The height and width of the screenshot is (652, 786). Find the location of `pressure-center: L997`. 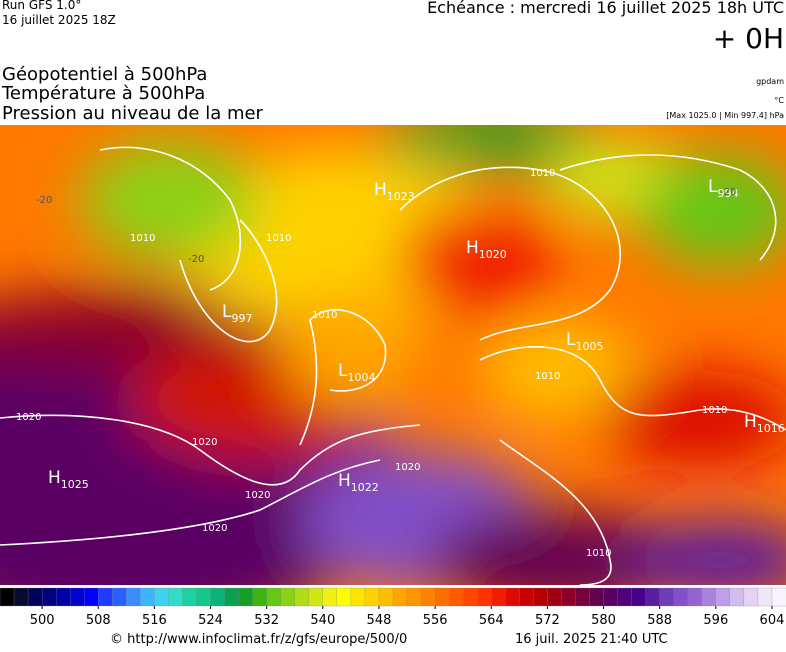

pressure-center: L997 is located at coordinates (237, 313).